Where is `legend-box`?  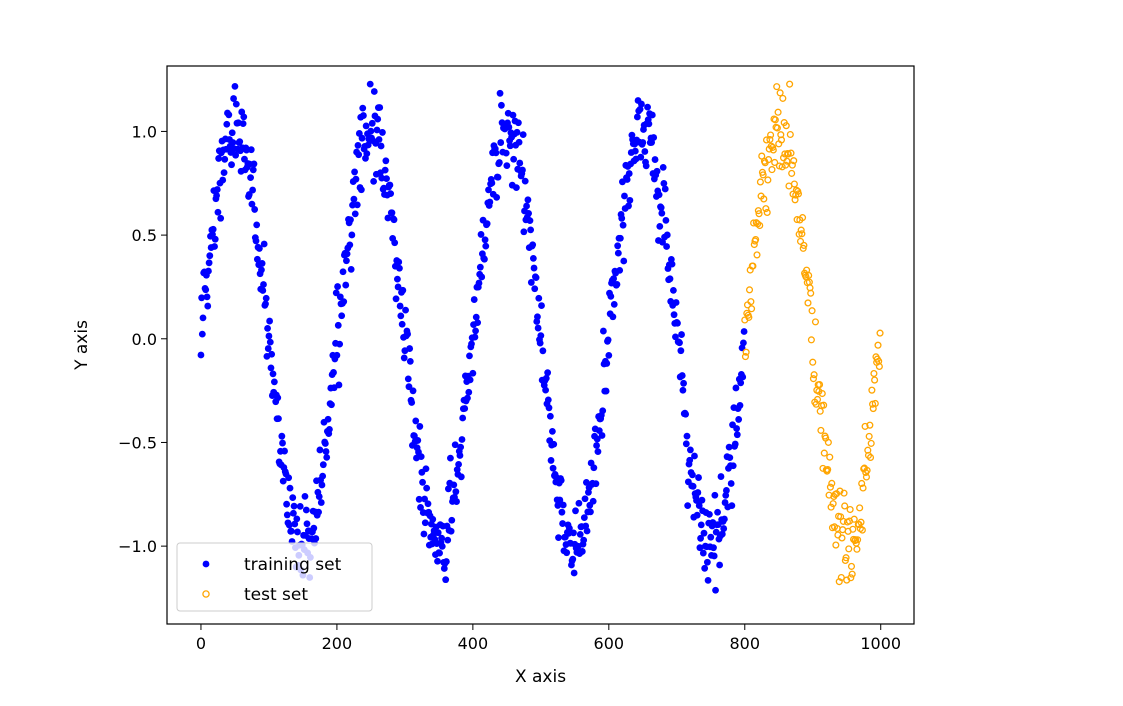 legend-box is located at coordinates (274, 577).